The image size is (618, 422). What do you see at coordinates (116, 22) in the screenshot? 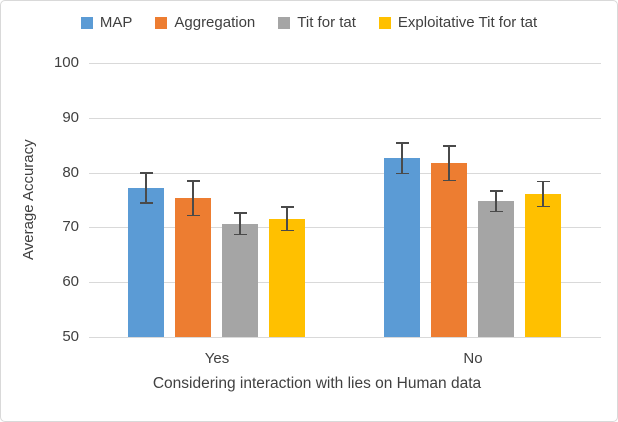
I see `legend-label-map: MAP` at bounding box center [116, 22].